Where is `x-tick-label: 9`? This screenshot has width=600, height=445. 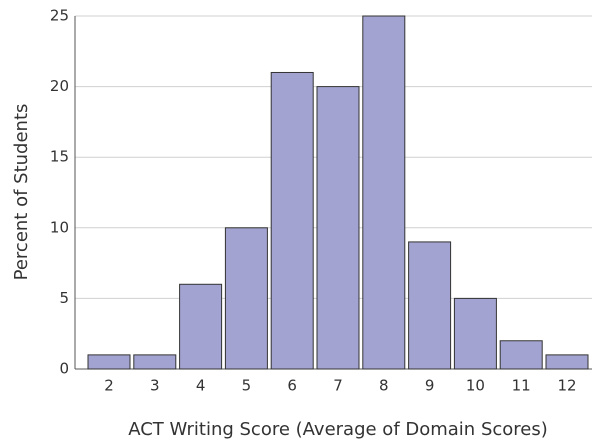
x-tick-label: 9 is located at coordinates (430, 386).